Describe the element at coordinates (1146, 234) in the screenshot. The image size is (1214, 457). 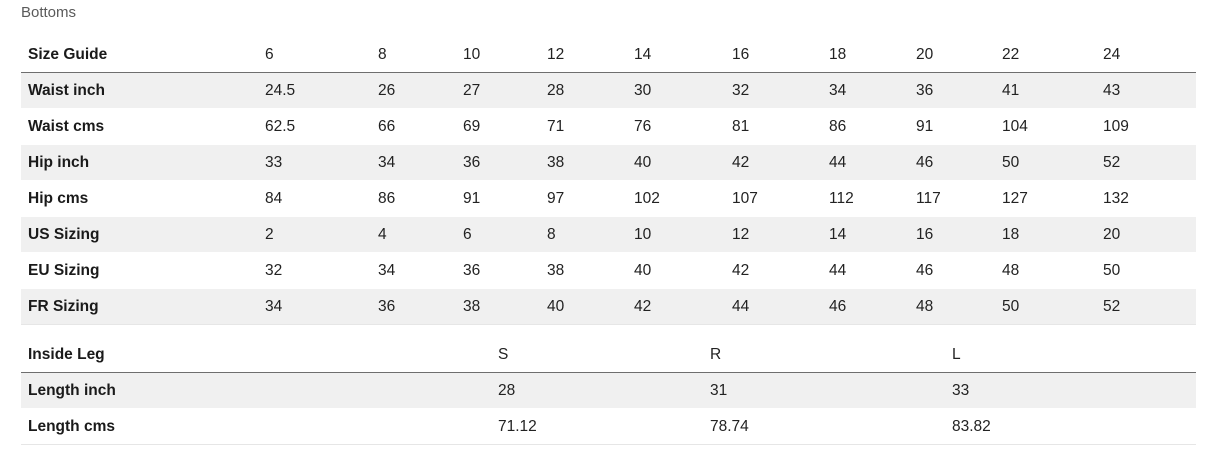
I see `table-cell: 20` at that location.